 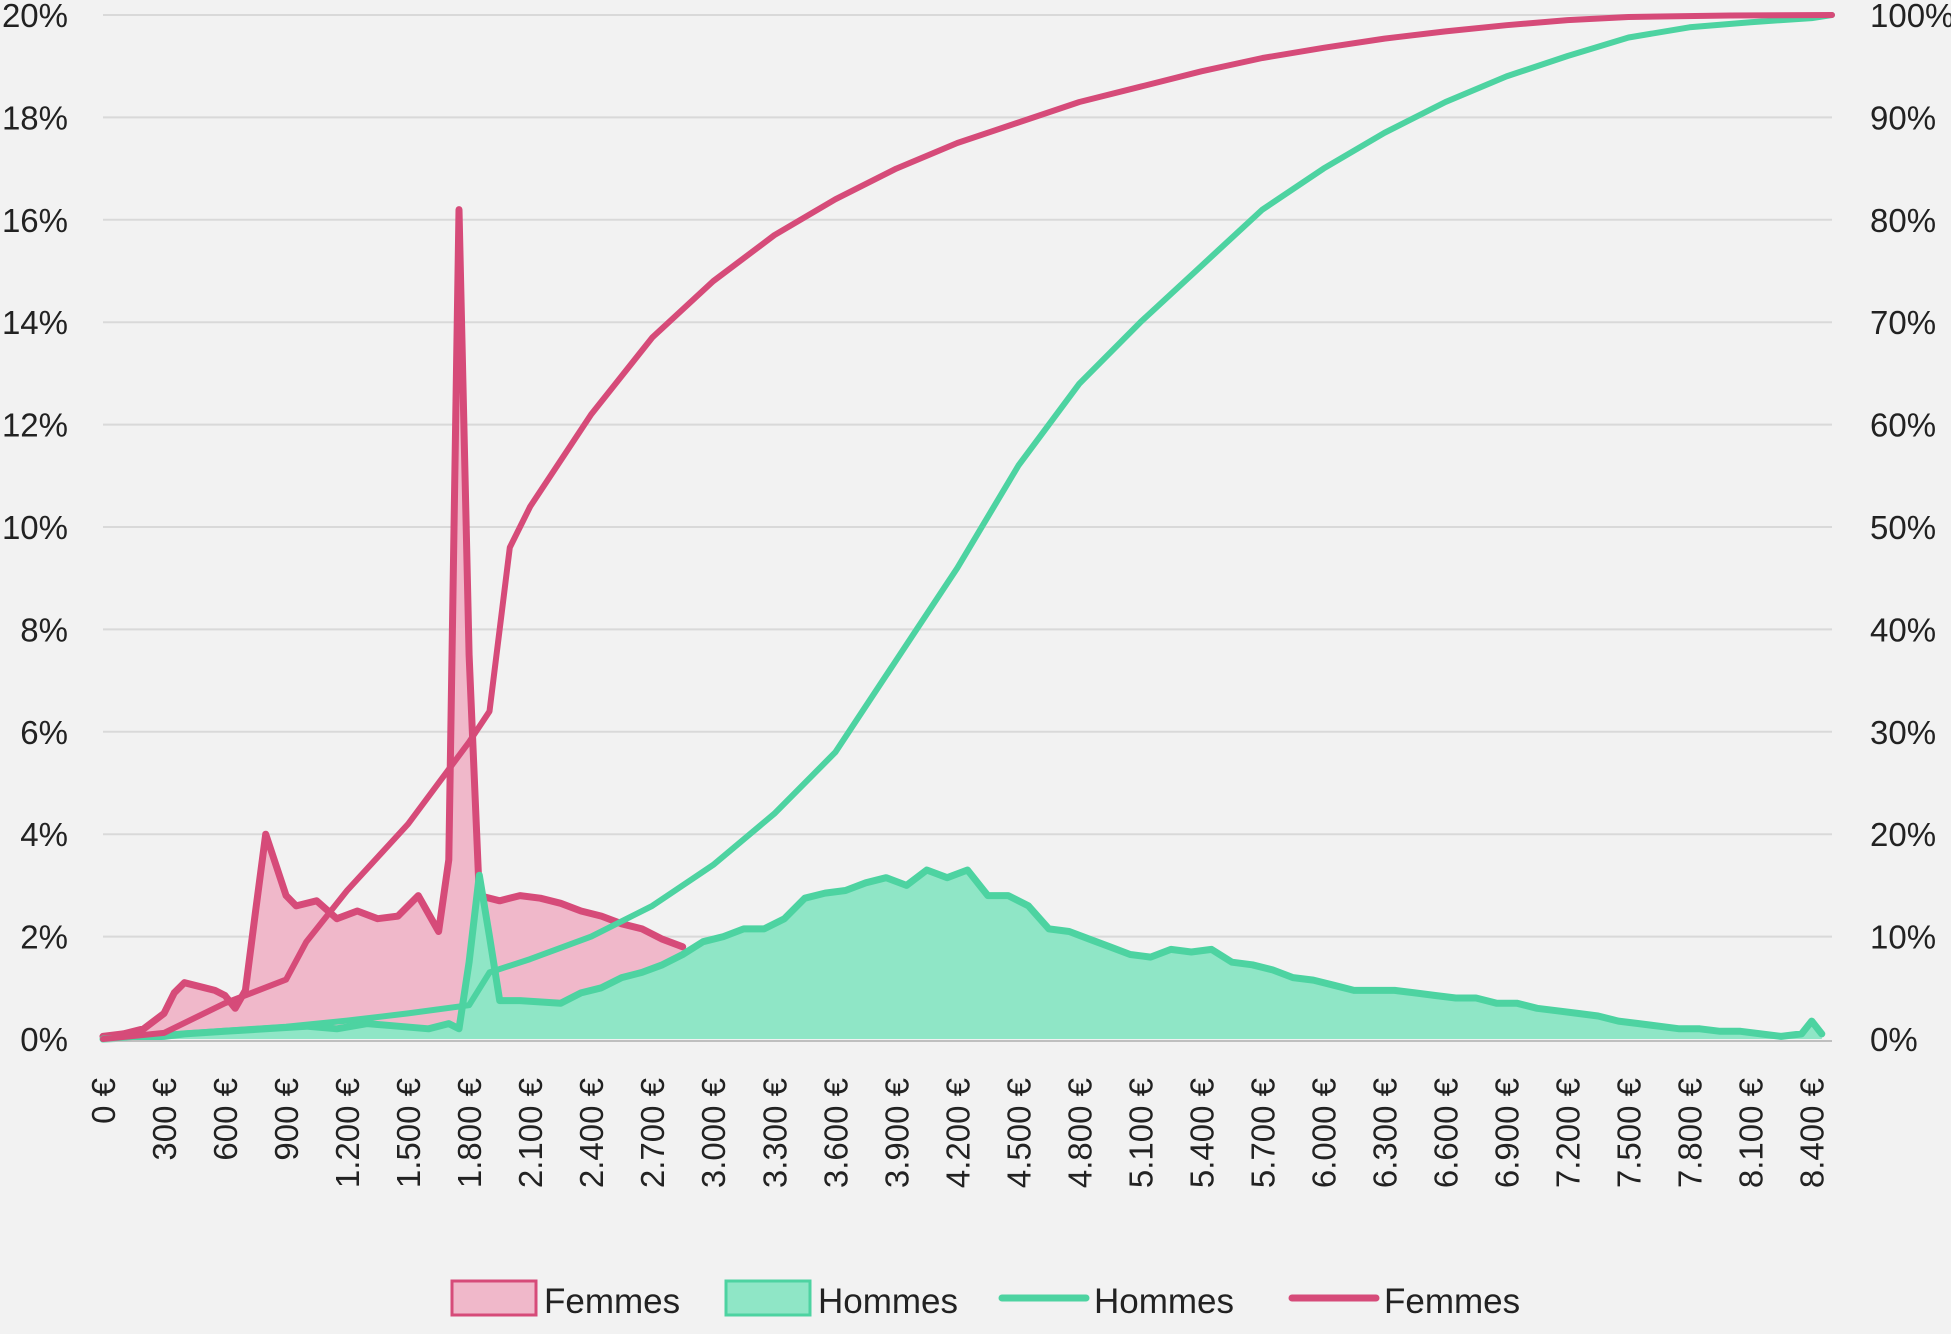 I want to click on x-tick-label: 3.000 €, so click(x=713, y=1133).